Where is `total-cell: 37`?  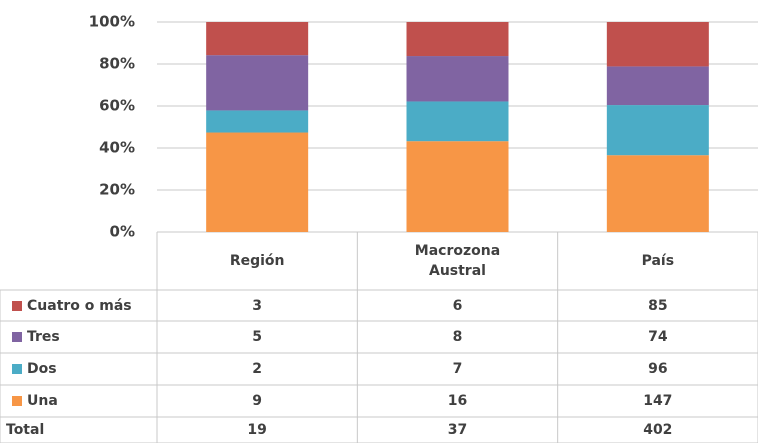 total-cell: 37 is located at coordinates (457, 430).